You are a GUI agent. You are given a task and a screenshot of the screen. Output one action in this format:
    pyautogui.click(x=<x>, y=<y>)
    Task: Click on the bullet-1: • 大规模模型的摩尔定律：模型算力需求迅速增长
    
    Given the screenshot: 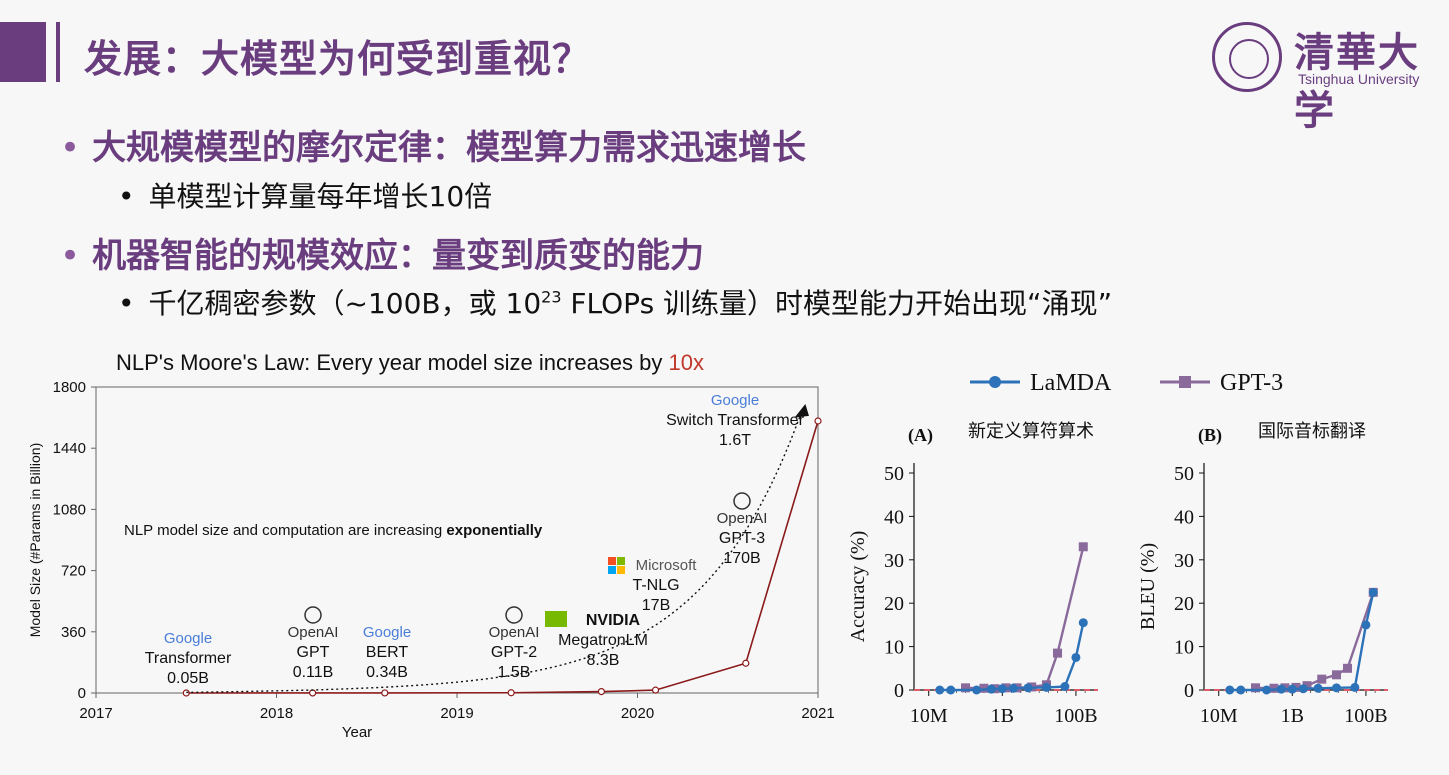 What is the action you would take?
    pyautogui.click(x=433, y=148)
    